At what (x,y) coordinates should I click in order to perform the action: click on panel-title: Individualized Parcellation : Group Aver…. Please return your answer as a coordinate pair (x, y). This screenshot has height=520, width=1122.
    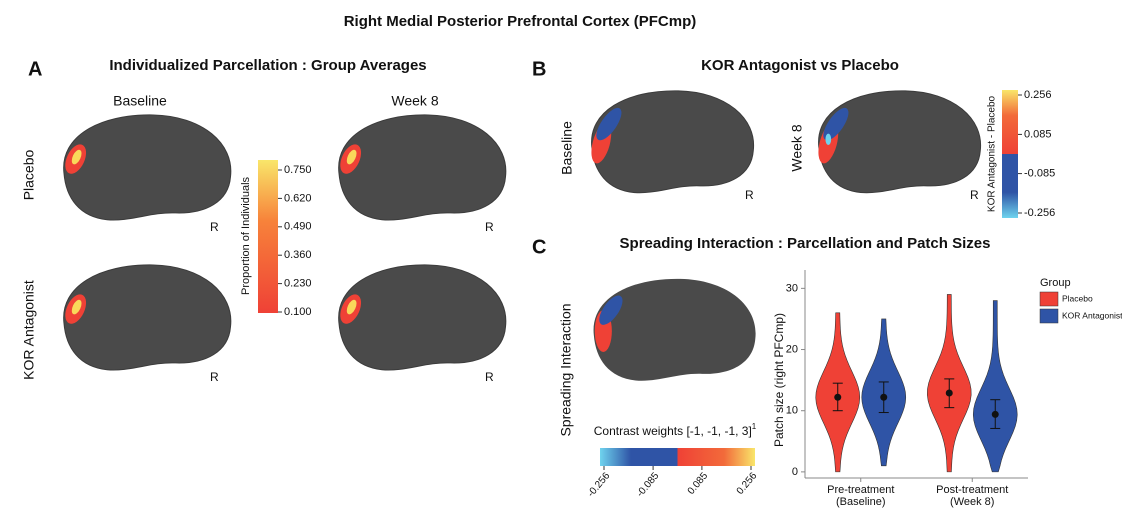
    Looking at the image, I should click on (267, 65).